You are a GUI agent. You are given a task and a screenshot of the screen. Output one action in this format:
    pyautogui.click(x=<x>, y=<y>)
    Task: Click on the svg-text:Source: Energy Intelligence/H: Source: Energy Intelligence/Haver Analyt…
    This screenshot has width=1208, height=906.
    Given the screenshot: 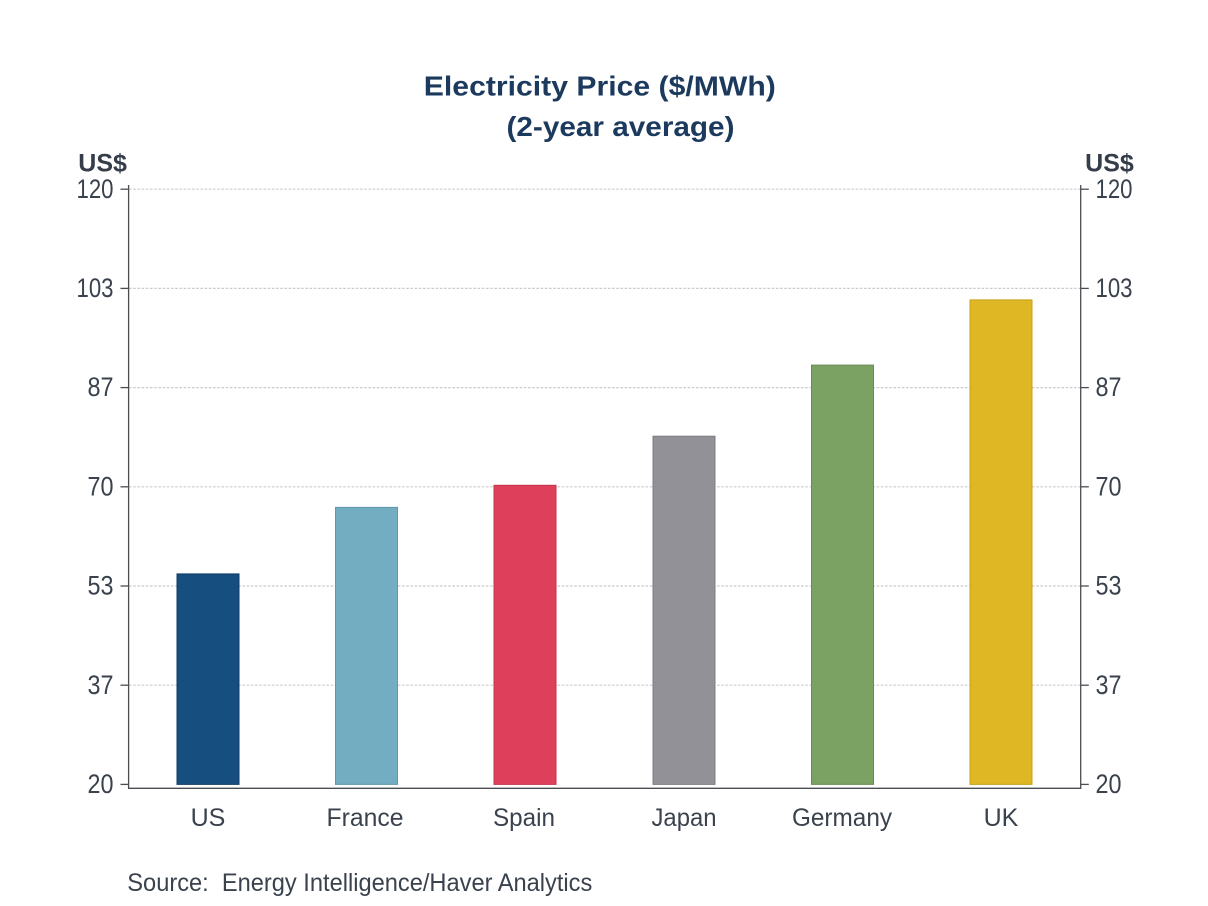 What is the action you would take?
    pyautogui.click(x=359, y=883)
    